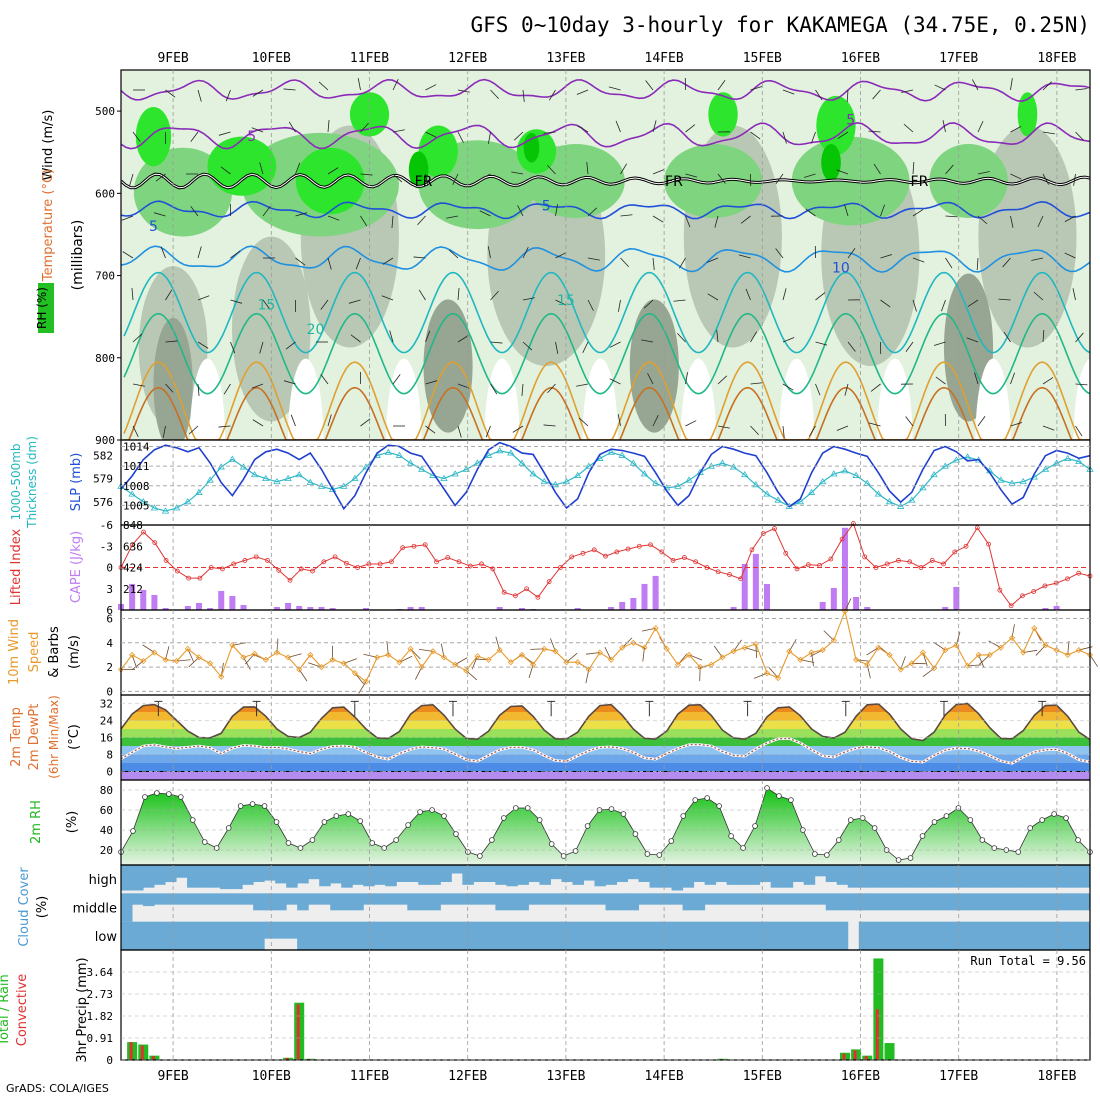 This screenshot has width=1100, height=1100. Describe the element at coordinates (106, 850) in the screenshot. I see `rh-tick-label: 20` at that location.